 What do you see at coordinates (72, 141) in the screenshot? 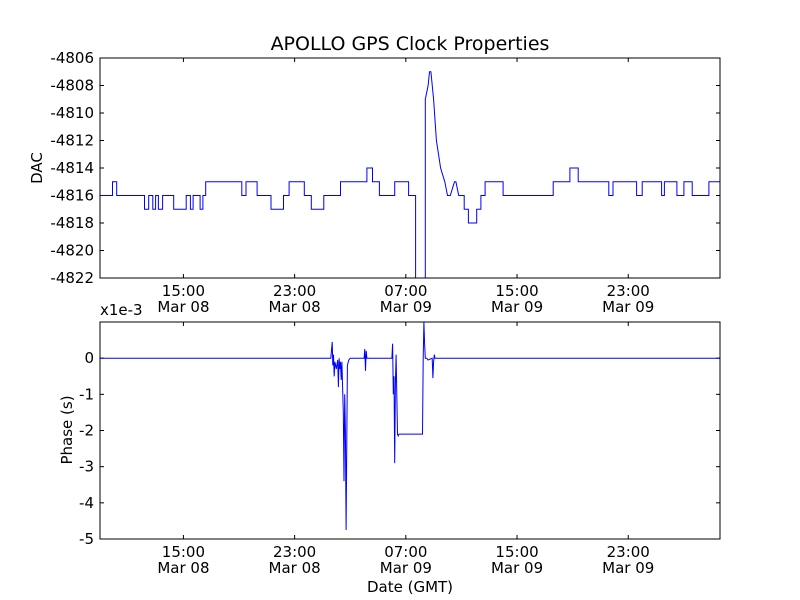
I see `dac-ytick-label: -4812` at bounding box center [72, 141].